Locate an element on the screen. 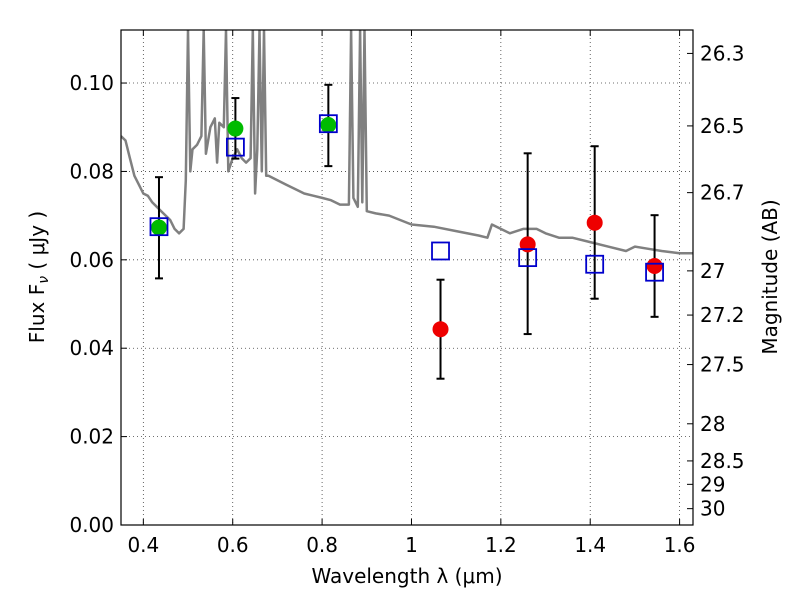 The image size is (800, 600). x-tick-label: 1 is located at coordinates (411, 545).